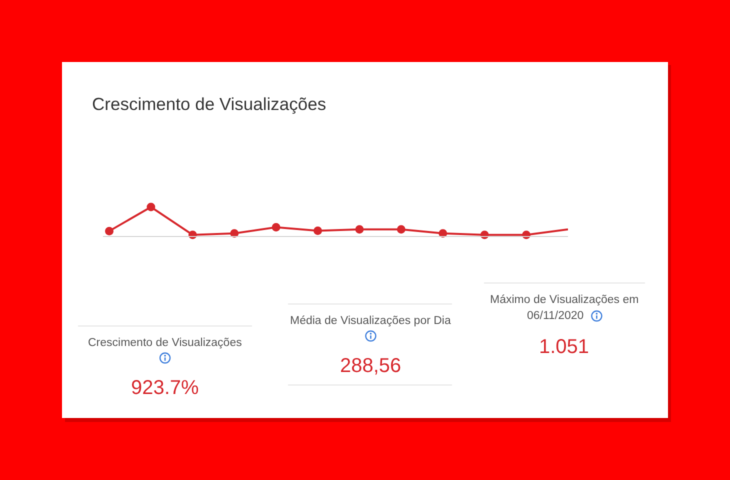 The image size is (730, 480). Describe the element at coordinates (564, 308) in the screenshot. I see `text: Máximo de Visualizações em 06/11/2020` at that location.